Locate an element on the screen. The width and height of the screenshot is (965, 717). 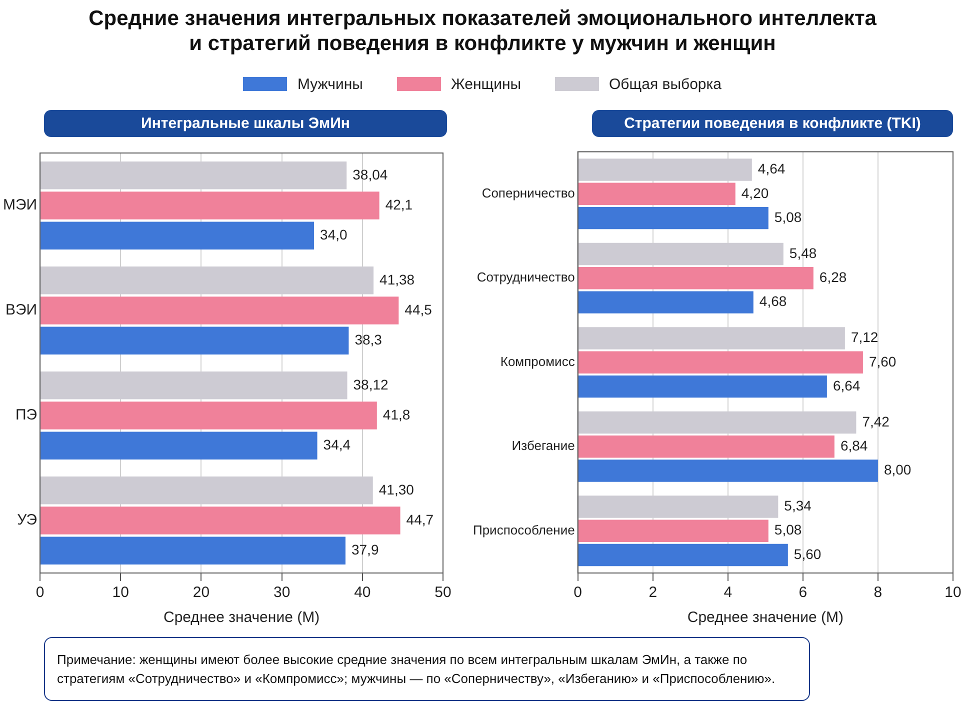
data-label: 7,60 is located at coordinates (882, 361).